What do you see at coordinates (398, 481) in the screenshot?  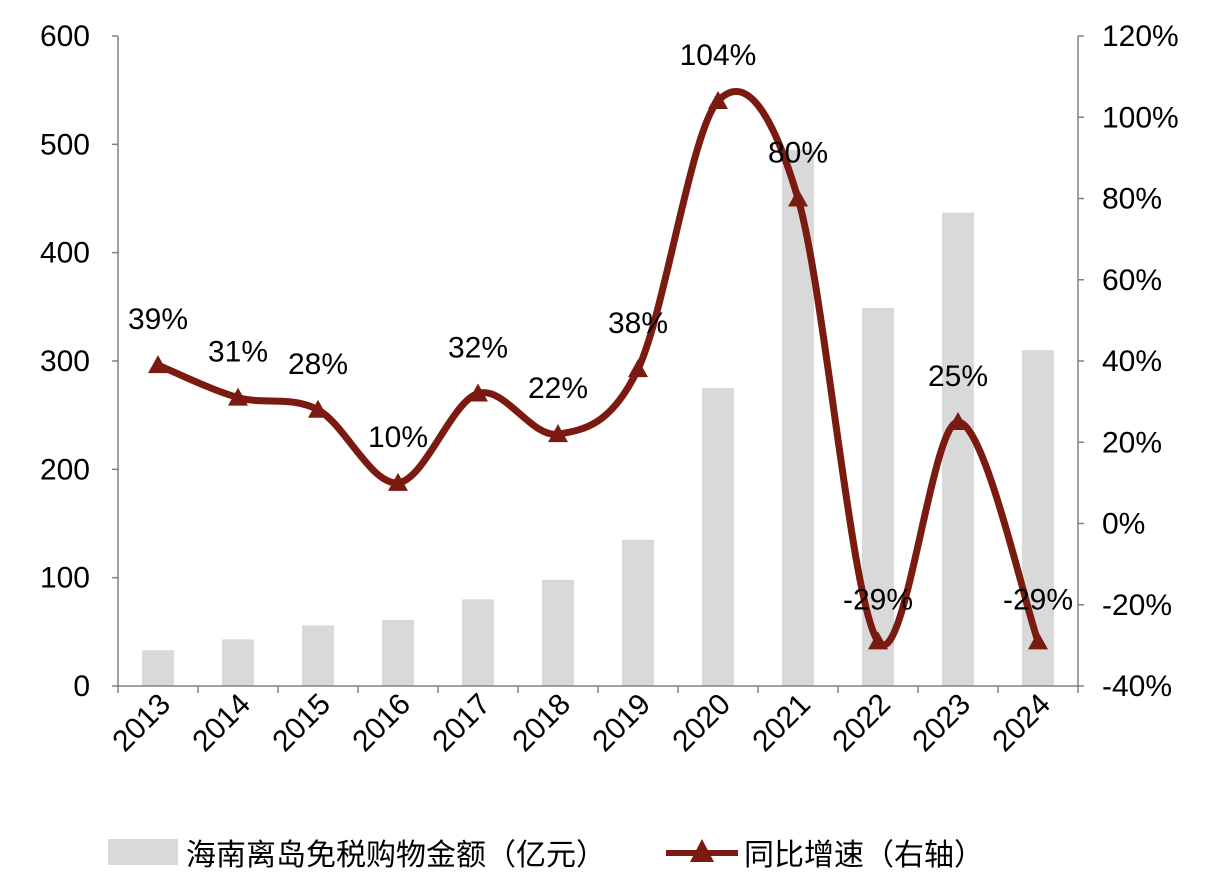 I see `marker-2016` at bounding box center [398, 481].